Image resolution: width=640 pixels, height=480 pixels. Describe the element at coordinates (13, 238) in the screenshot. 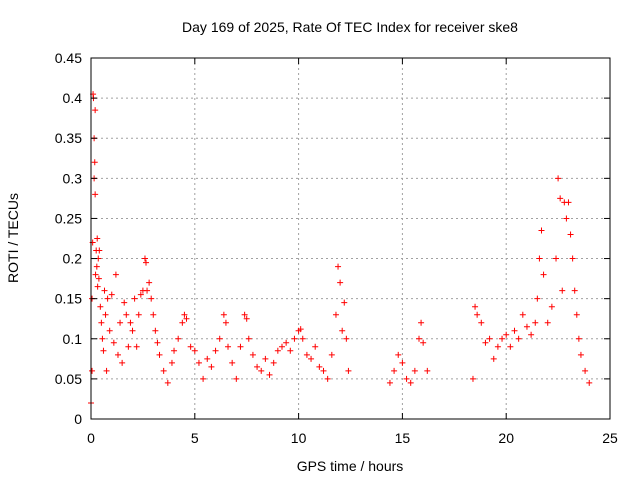

I see `y-axis-label: ROTI / TECUs` at that location.